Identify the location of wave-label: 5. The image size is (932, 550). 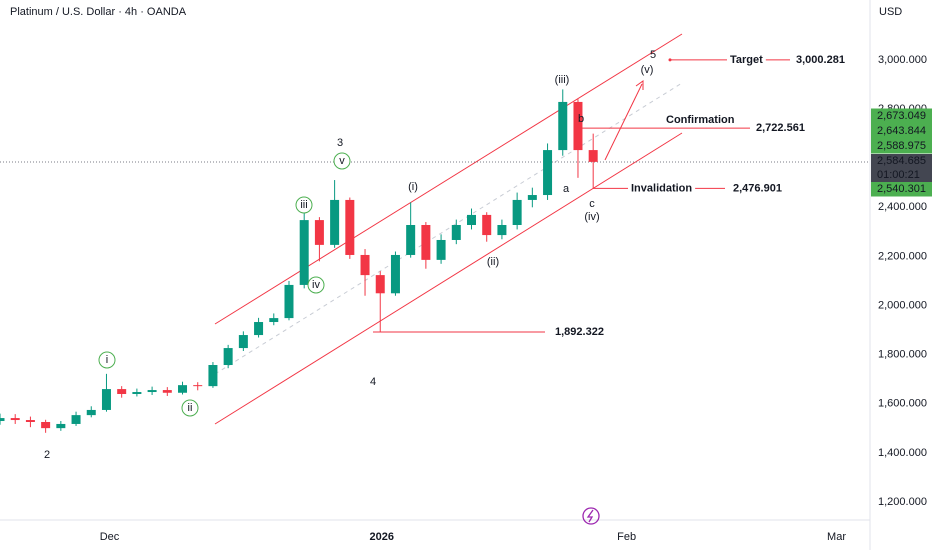
(653, 55).